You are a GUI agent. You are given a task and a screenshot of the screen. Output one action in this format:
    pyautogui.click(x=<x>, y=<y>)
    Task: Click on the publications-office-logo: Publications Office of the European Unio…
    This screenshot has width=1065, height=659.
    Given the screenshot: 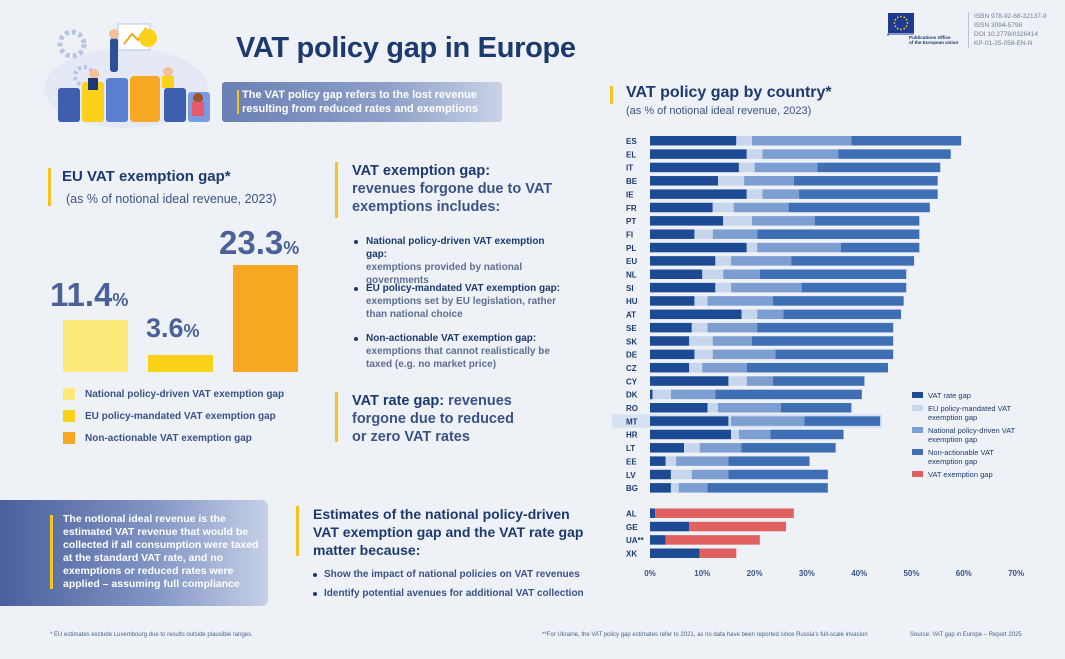 What is the action you would take?
    pyautogui.click(x=922, y=29)
    